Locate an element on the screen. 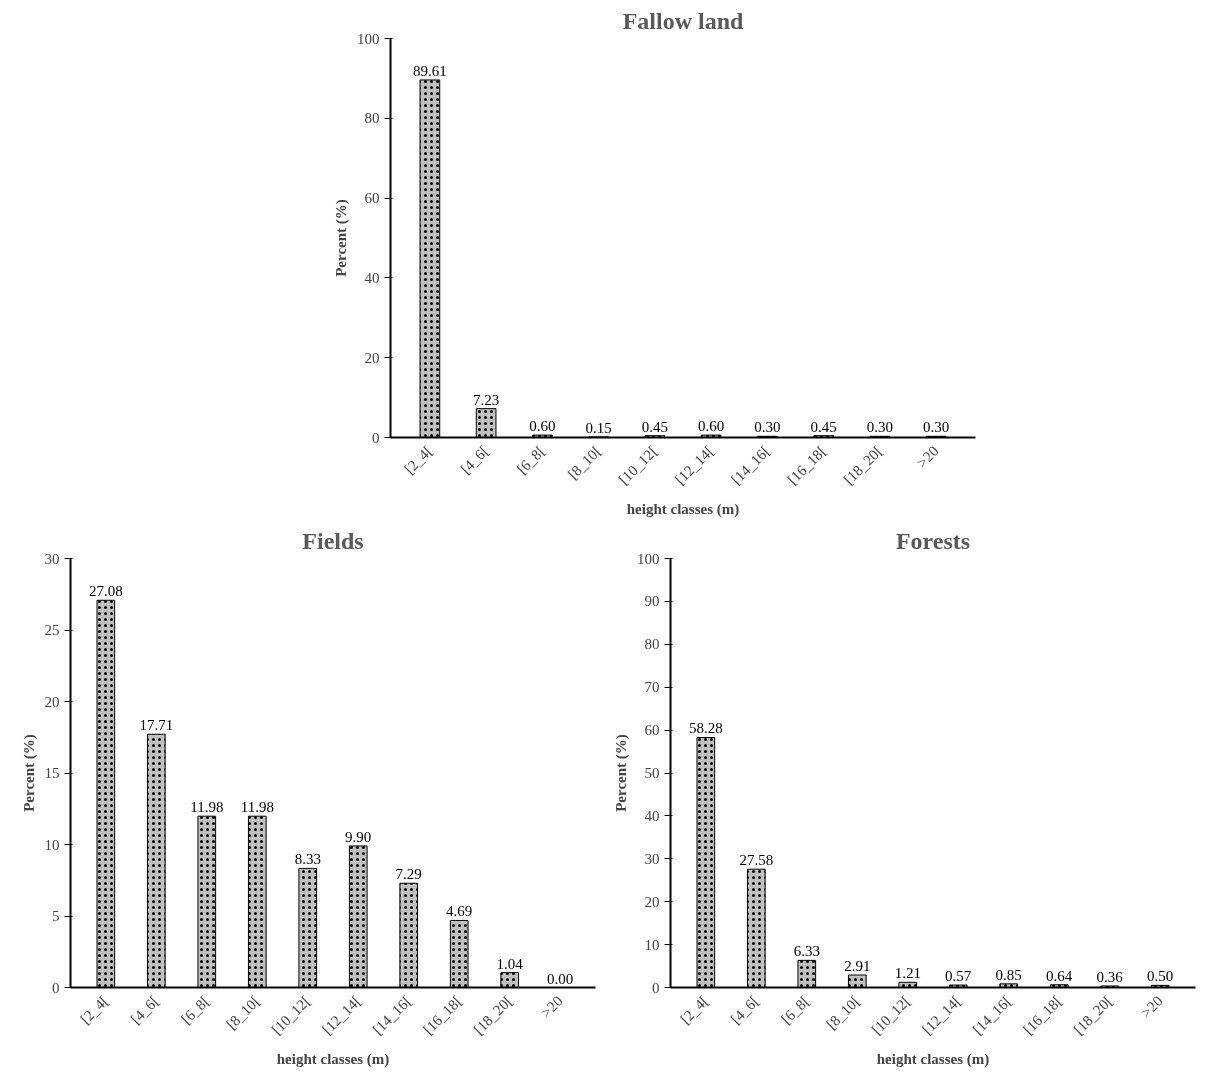 The height and width of the screenshot is (1088, 1216). data-label: 17.71 is located at coordinates (156, 725).